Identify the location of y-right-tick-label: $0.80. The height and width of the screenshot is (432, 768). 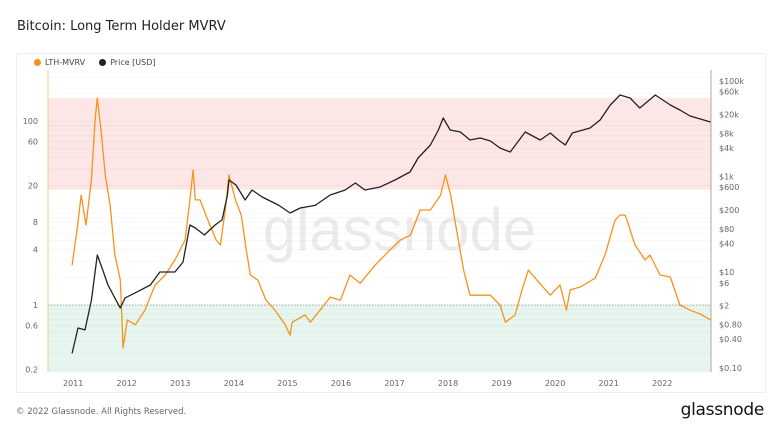
(730, 325).